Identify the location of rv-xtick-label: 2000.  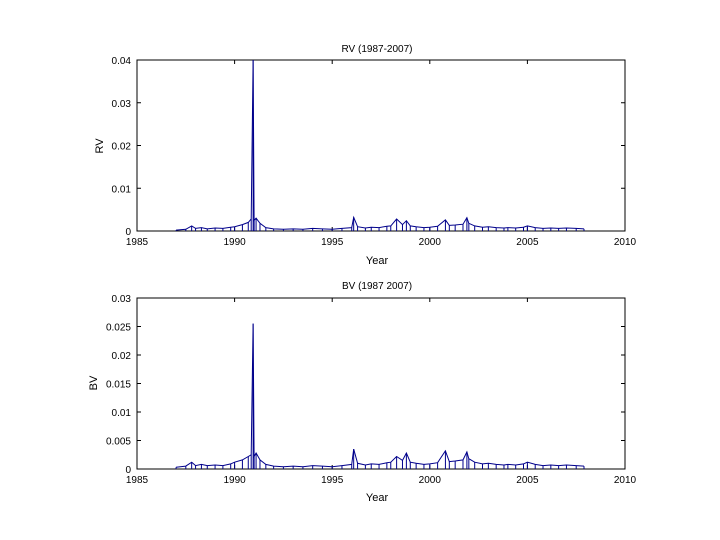
(430, 242).